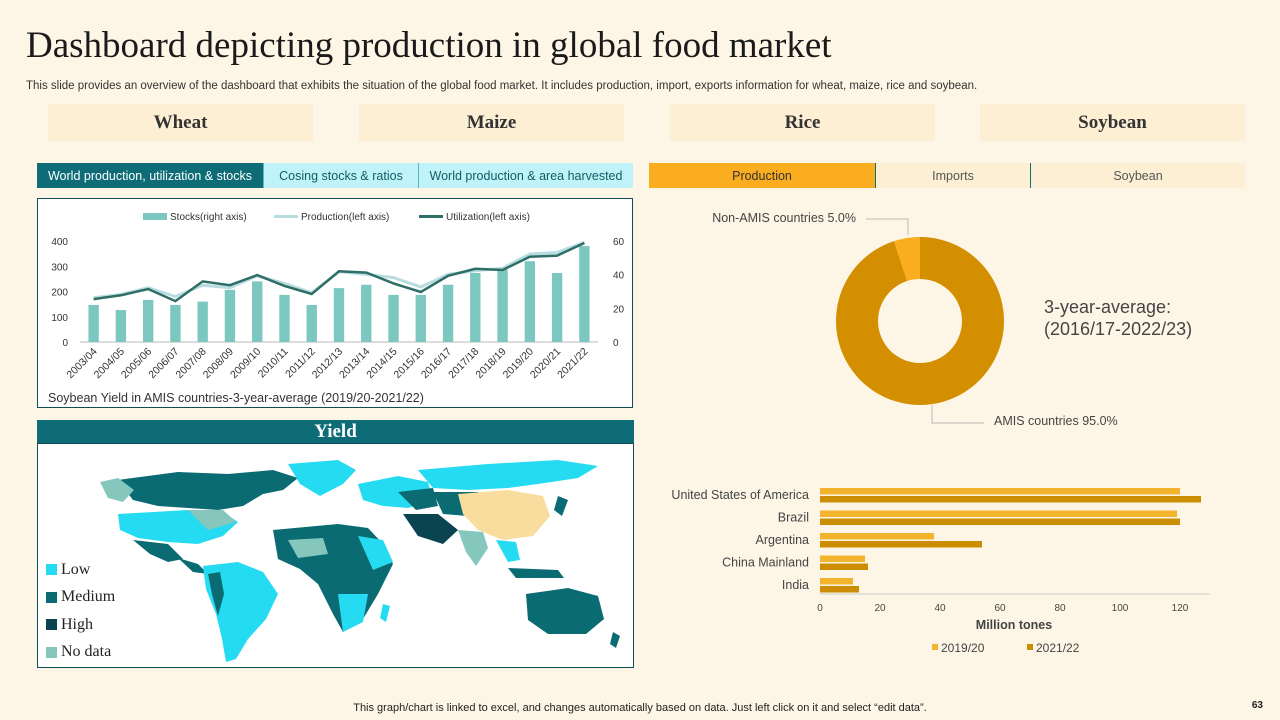 The height and width of the screenshot is (720, 1280). Describe the element at coordinates (150, 175) in the screenshot. I see `tab-world-production: World production, utilization & stocks` at that location.